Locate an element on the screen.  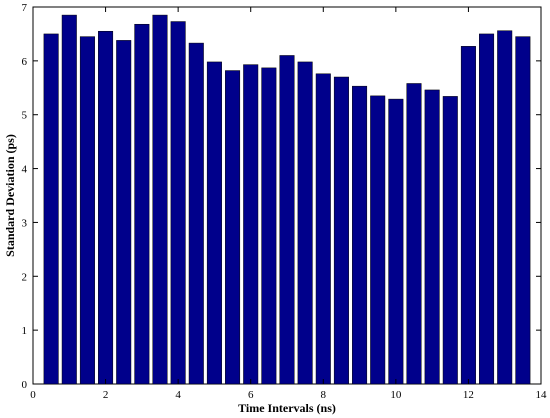
y-tick-label: 7 is located at coordinates (25, 8).